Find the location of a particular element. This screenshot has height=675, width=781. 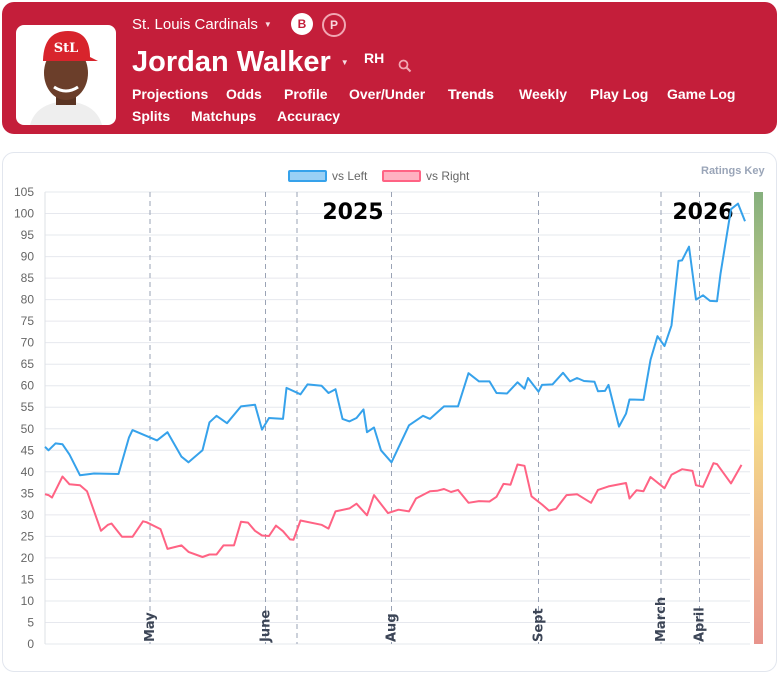

legend-vs-right: vs Right is located at coordinates (425, 176).